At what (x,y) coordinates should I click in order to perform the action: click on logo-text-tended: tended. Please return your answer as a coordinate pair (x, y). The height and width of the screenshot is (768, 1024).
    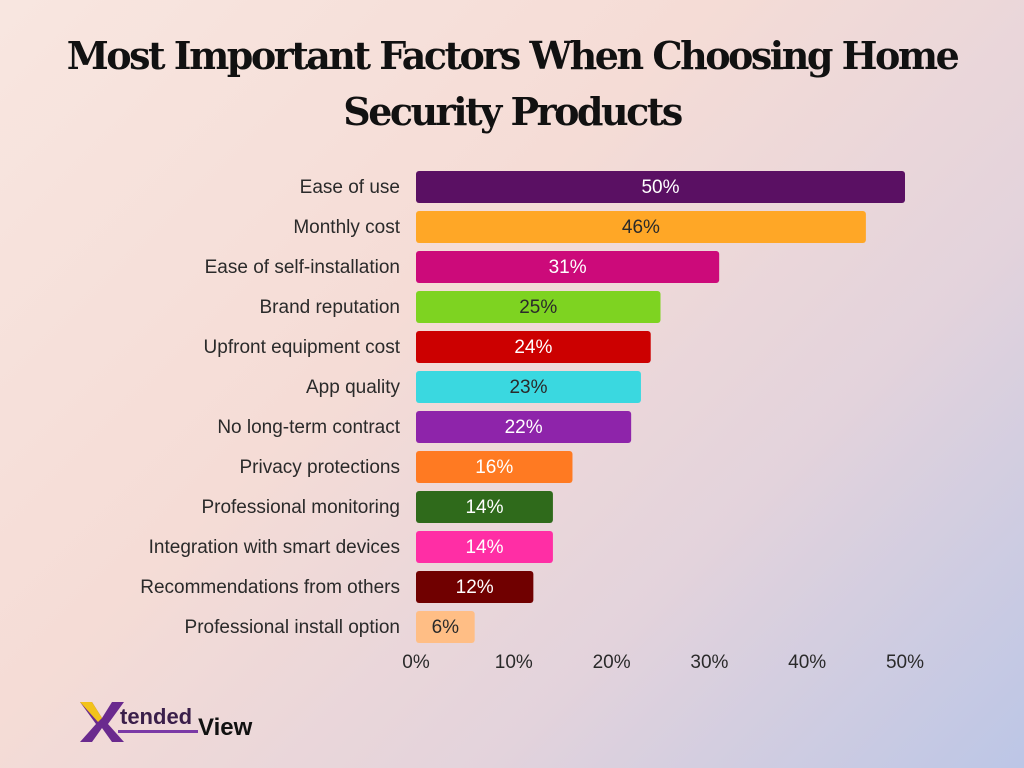
    Looking at the image, I should click on (156, 716).